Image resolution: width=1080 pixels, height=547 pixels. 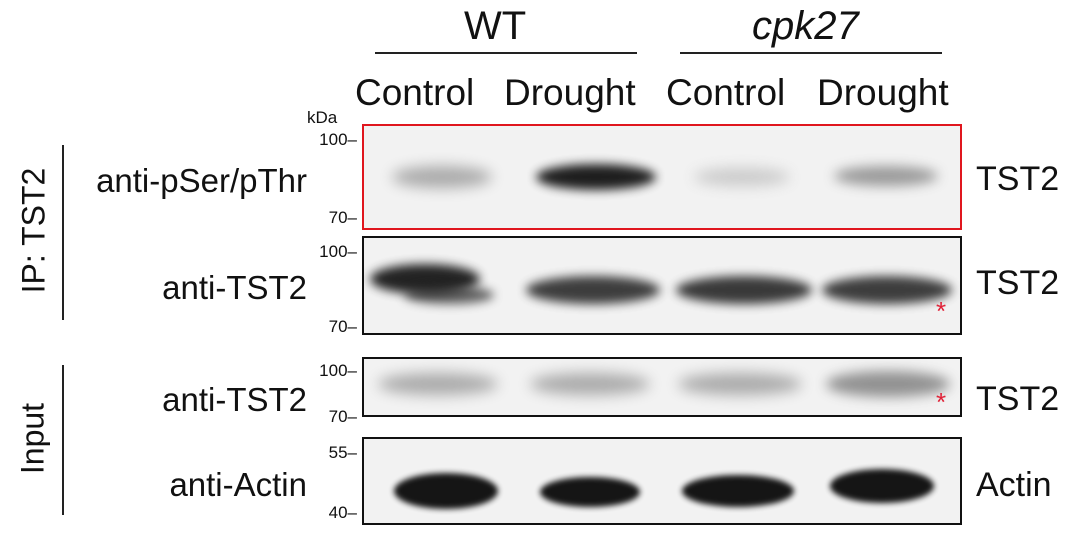 What do you see at coordinates (342, 512) in the screenshot?
I see `mw-marker-bottom-4: 40–` at bounding box center [342, 512].